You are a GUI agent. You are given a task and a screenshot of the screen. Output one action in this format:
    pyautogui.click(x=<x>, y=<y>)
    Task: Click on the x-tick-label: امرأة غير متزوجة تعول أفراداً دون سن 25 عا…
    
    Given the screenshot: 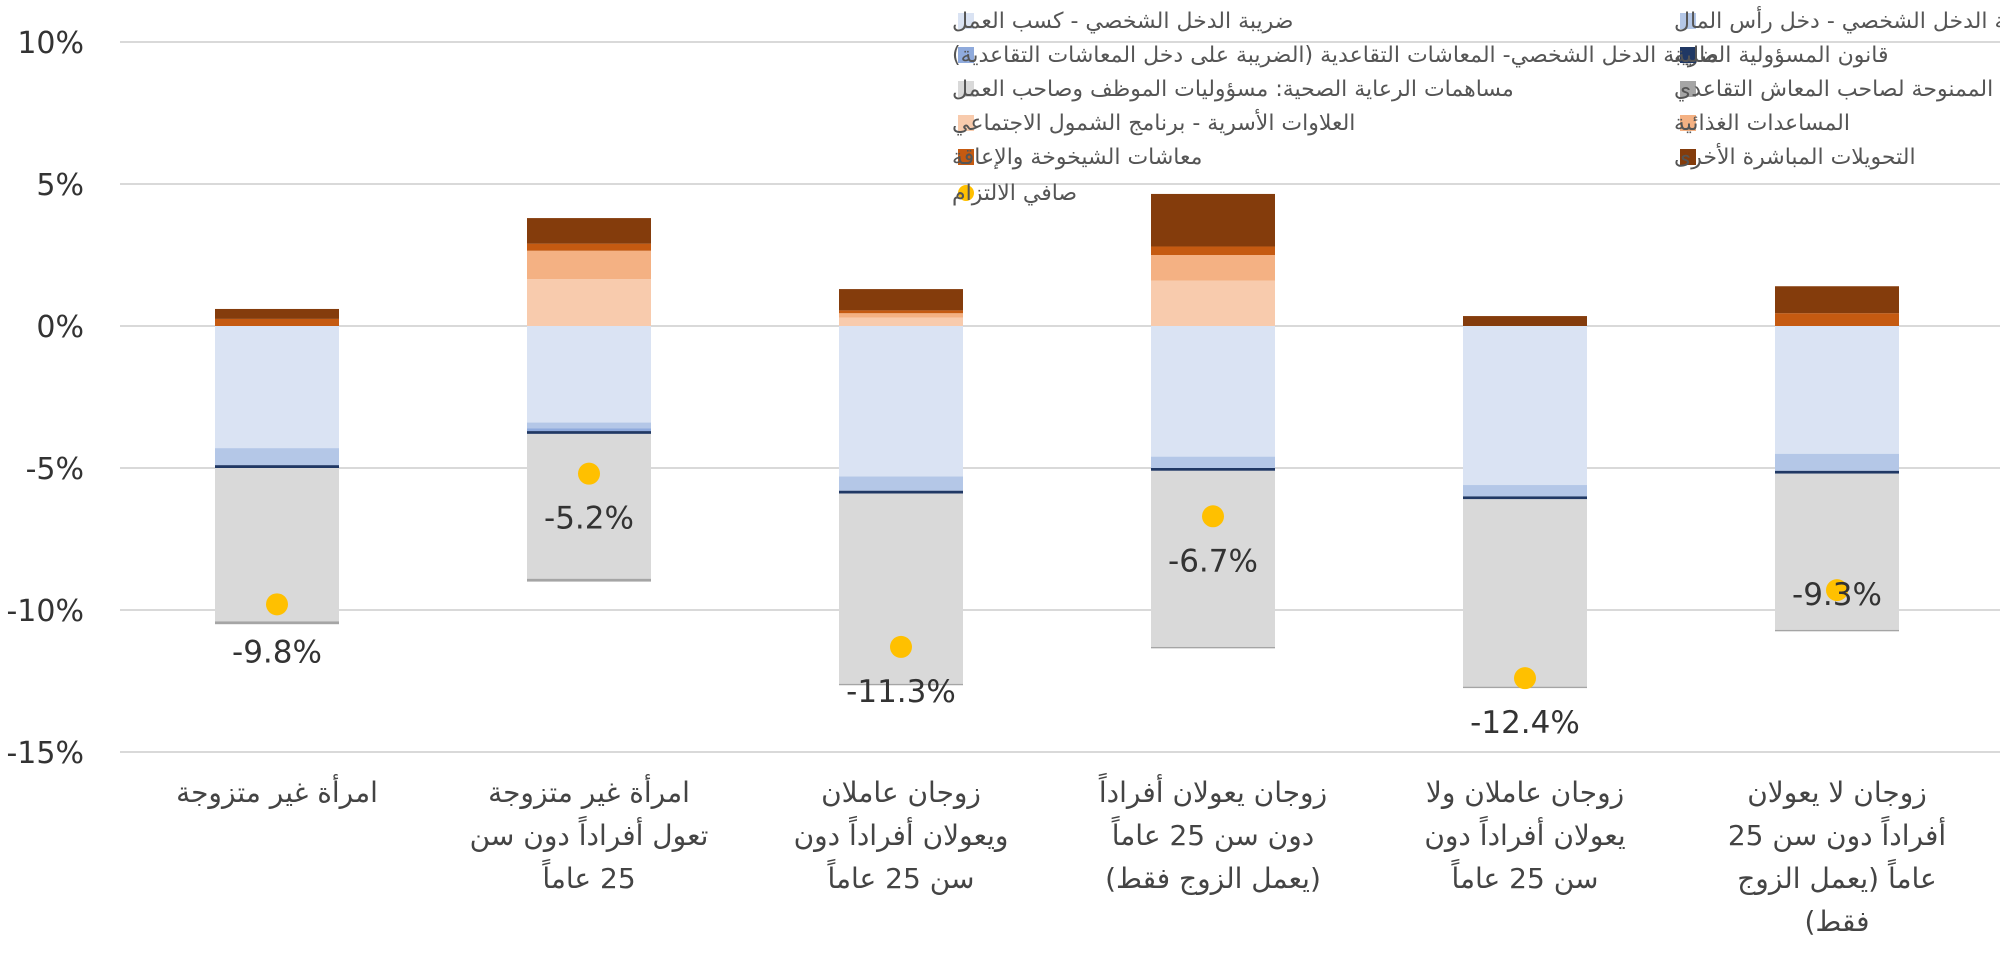 What is the action you would take?
    pyautogui.click(x=589, y=834)
    